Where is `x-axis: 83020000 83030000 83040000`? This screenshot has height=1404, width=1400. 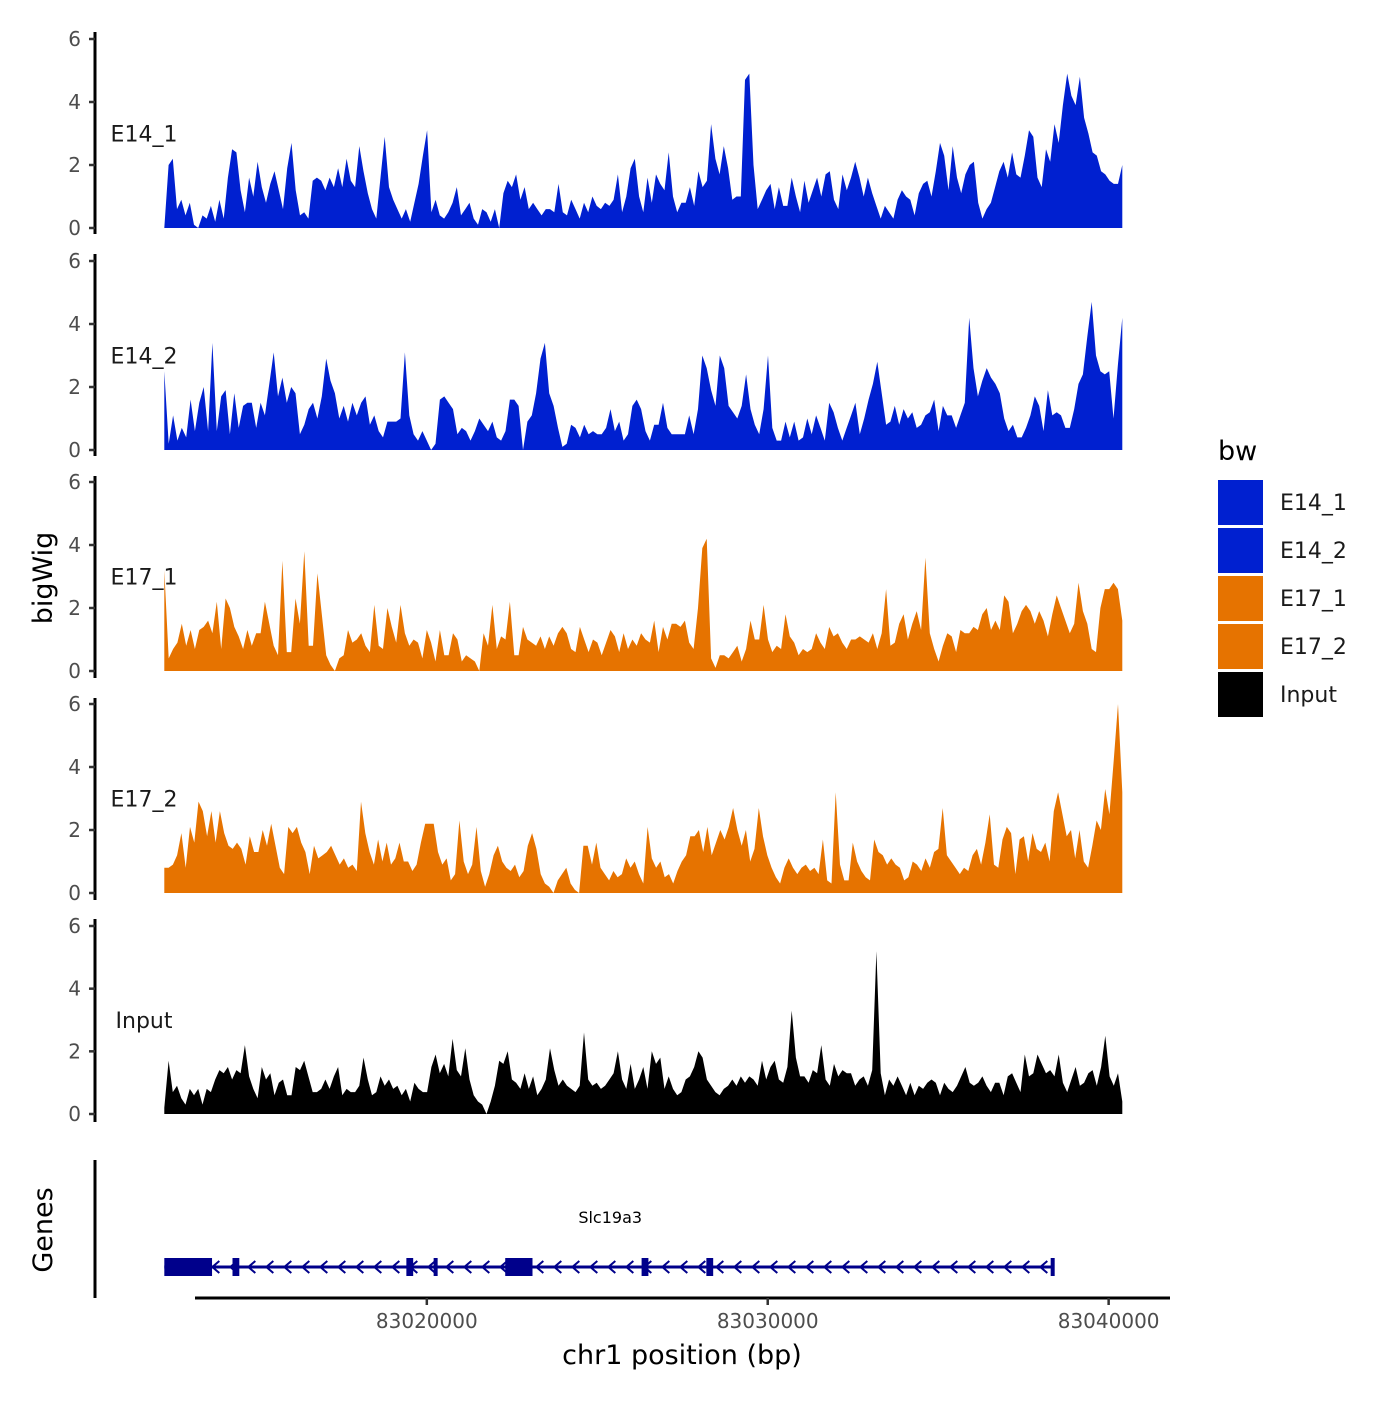 x-axis: 83020000 83030000 83040000 is located at coordinates (682, 1314).